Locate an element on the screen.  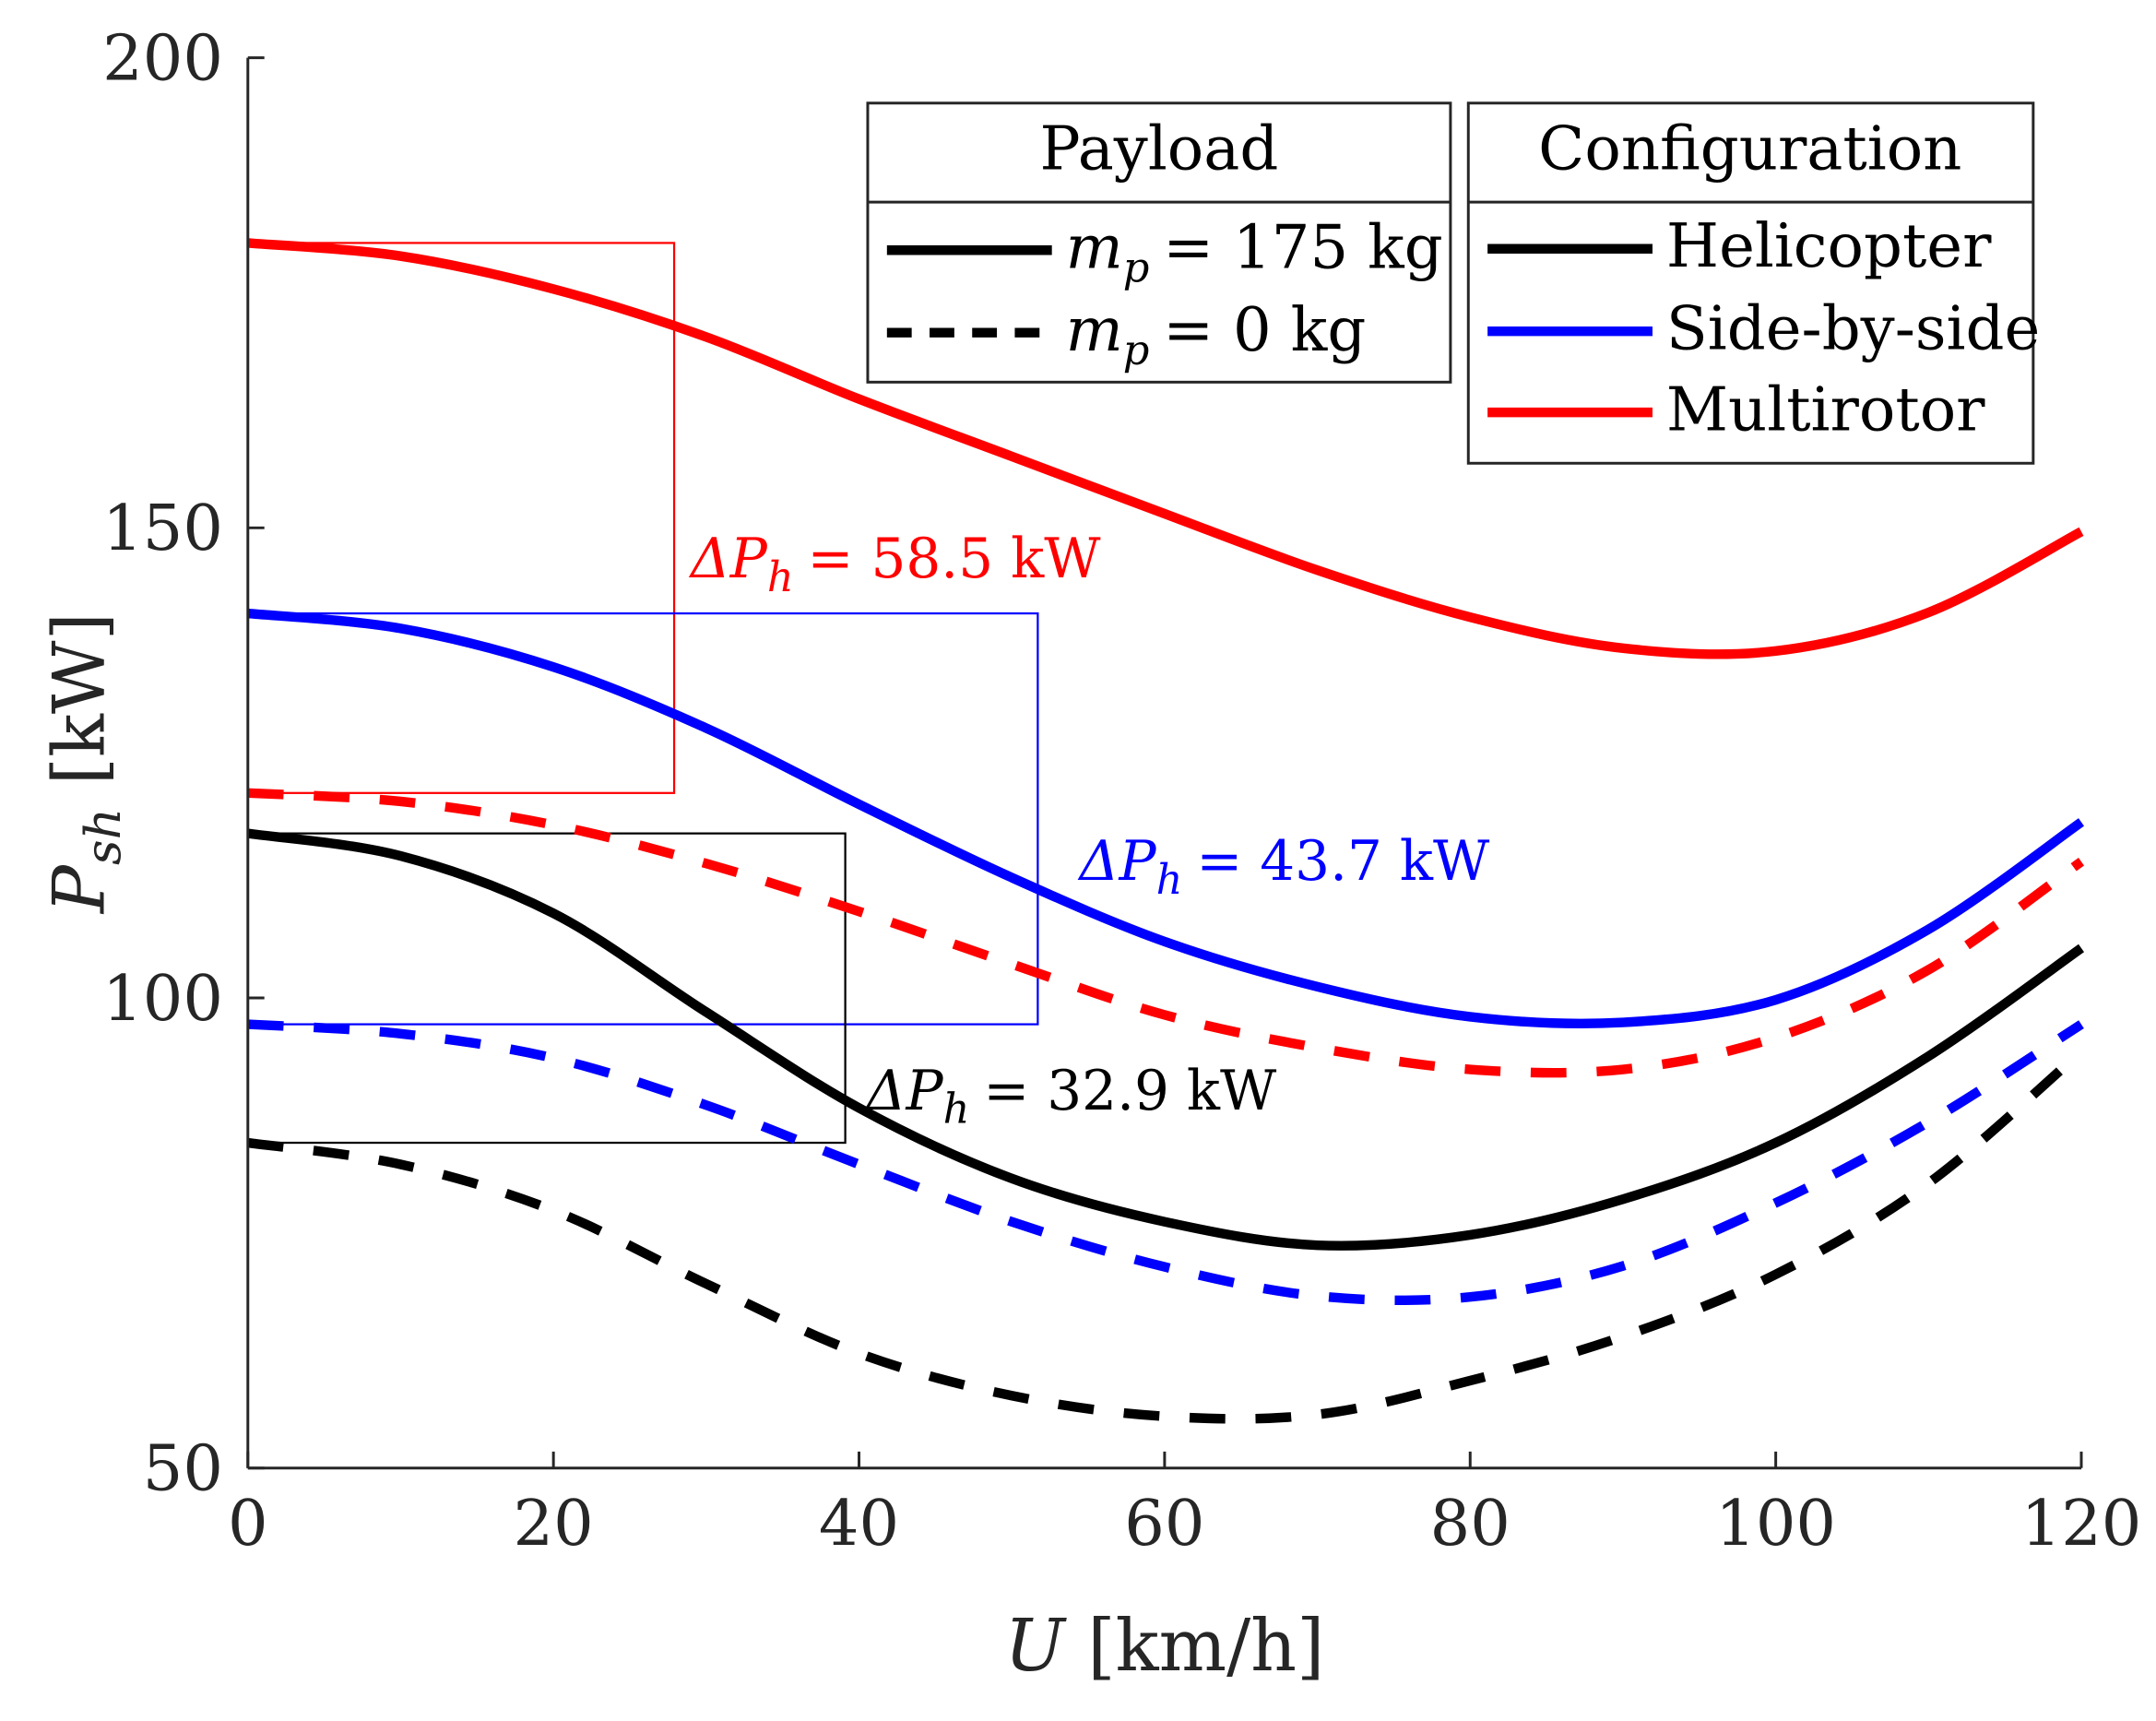
legend-entry-multirotor: Multirotor is located at coordinates (1826, 410).